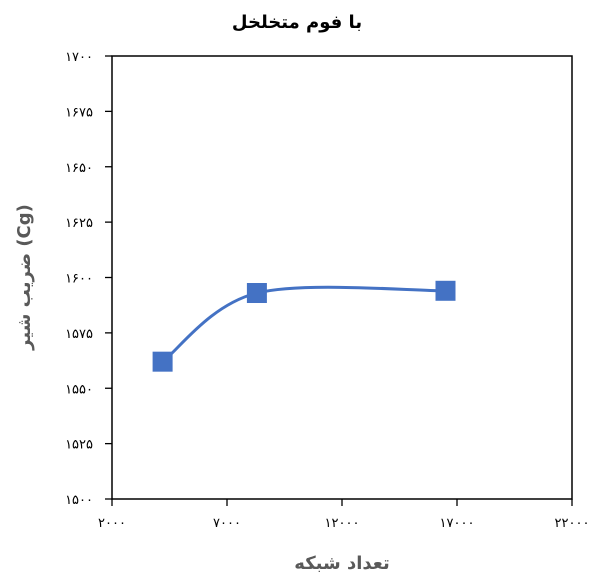 The width and height of the screenshot is (593, 581). I want to click on y-axis-ticks: ۱۵۰۰ ۱۵۲۵ ۱۵۵۰ ۱۵۷۵ ۱۶۰۰ ۱۶۲۵ ۱۶۵۰ ۱۶۷۵ ۱۷۰۰, so click(88, 279).